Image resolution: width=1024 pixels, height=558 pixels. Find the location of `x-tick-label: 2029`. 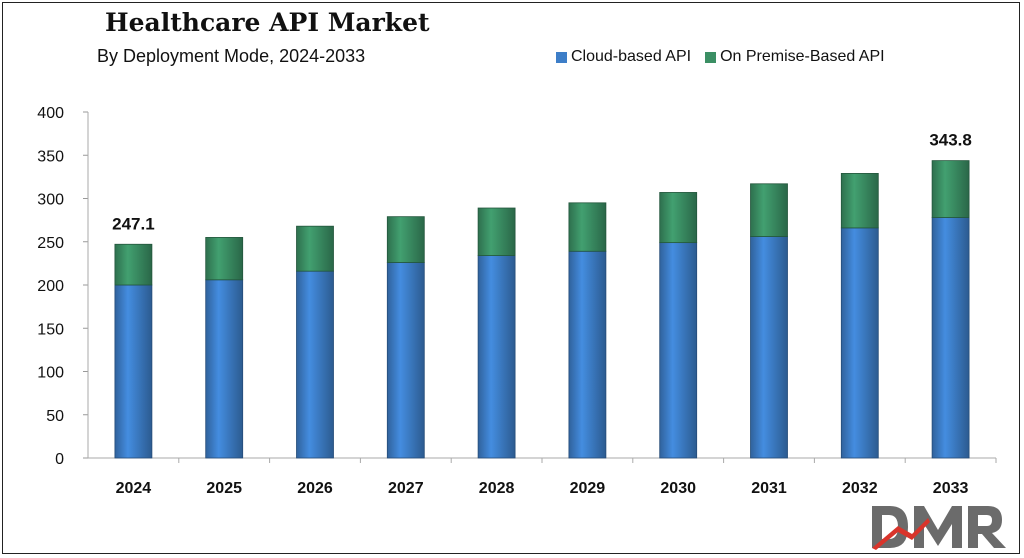

x-tick-label: 2029 is located at coordinates (588, 488).